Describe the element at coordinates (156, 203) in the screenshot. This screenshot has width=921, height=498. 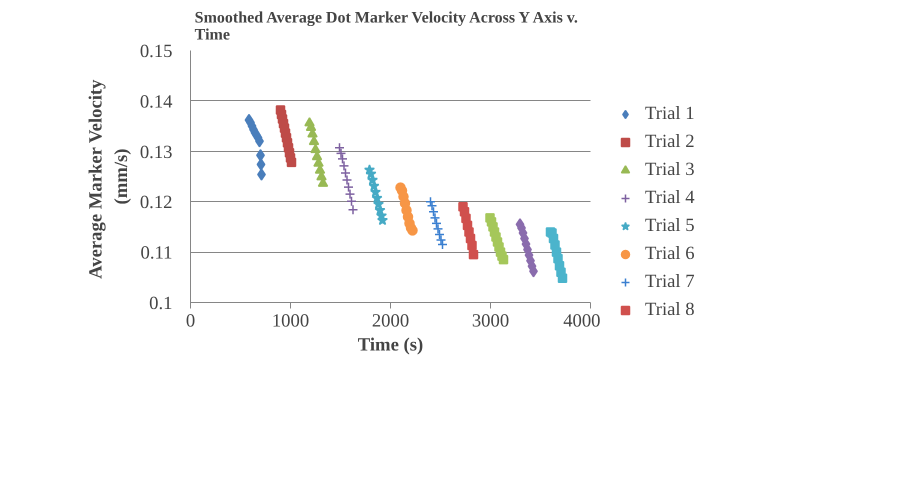
I see `y-tick-label: 0.12` at that location.